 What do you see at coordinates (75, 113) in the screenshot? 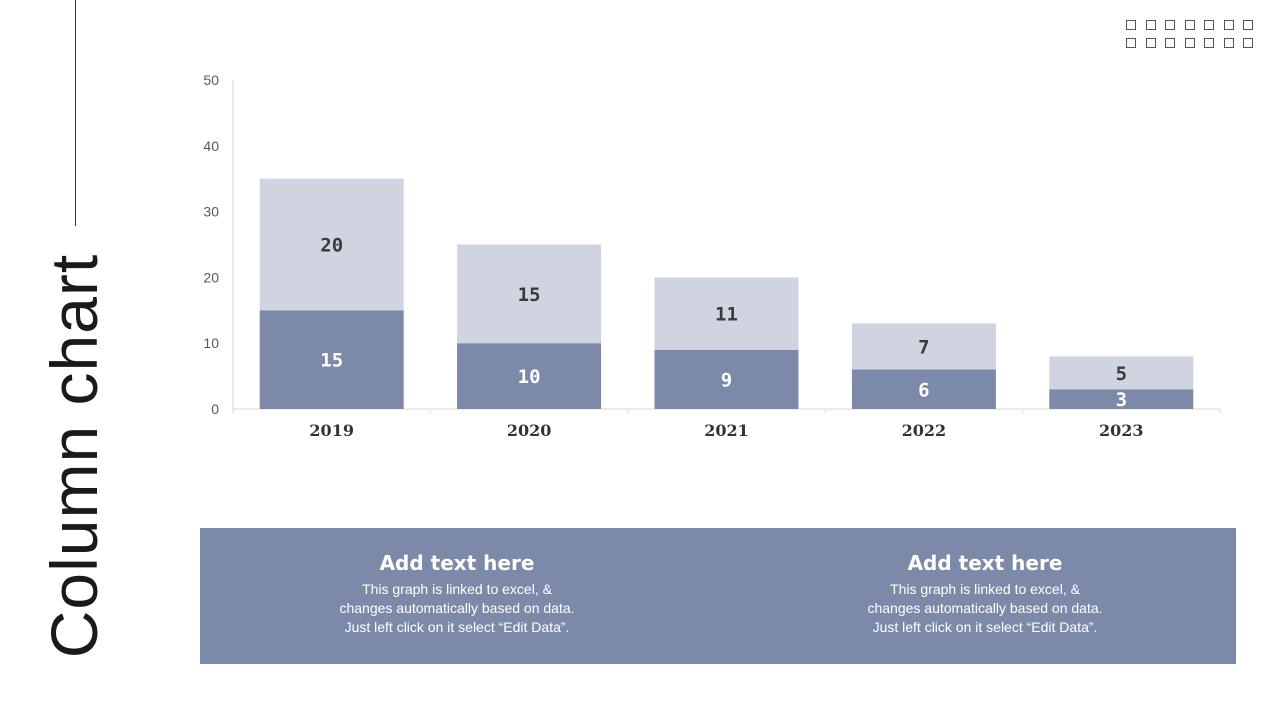
I see `vertical-divider-line` at bounding box center [75, 113].